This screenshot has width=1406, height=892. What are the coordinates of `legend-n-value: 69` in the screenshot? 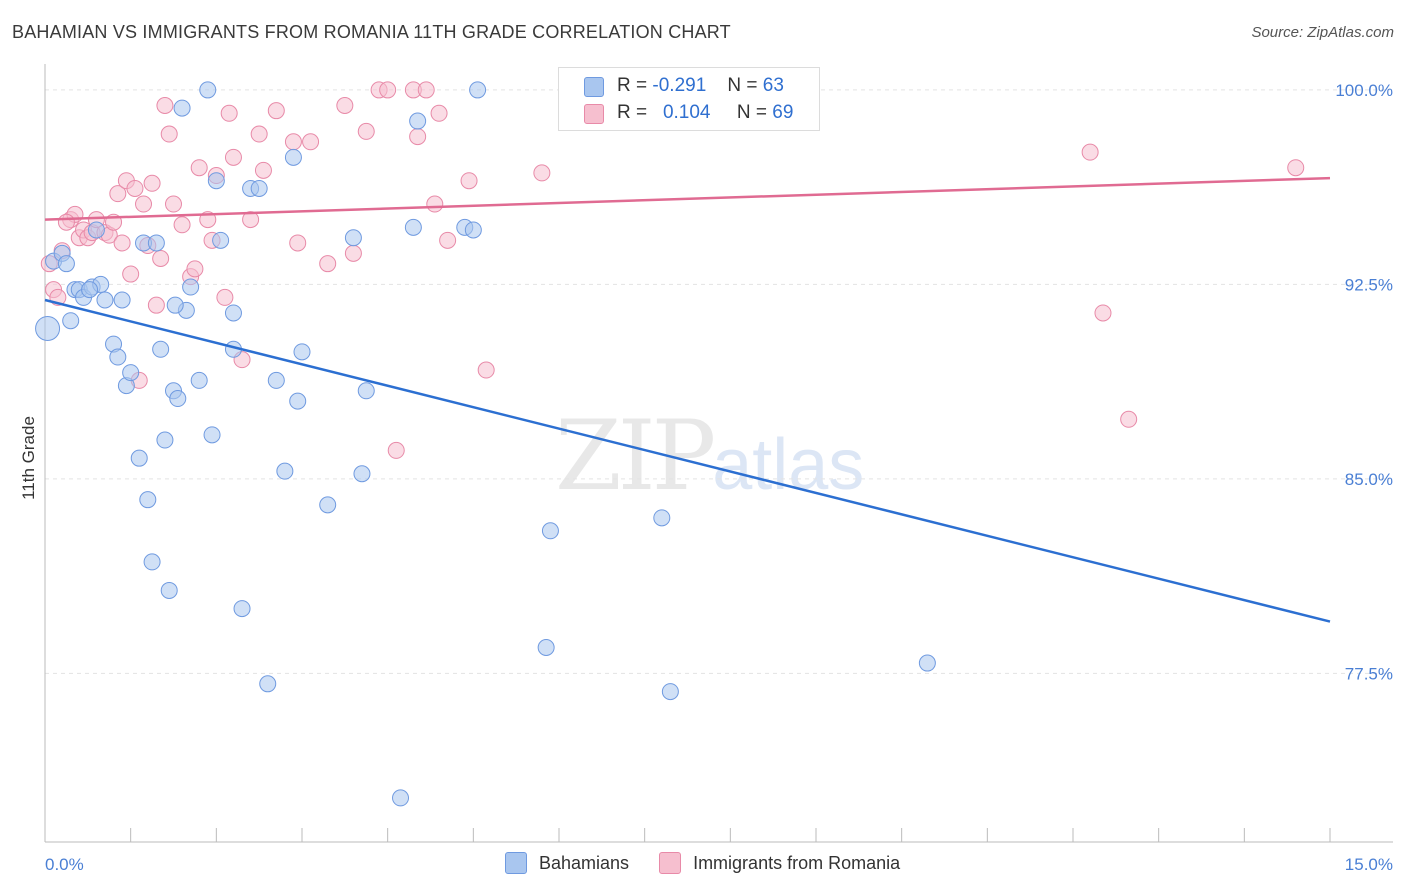 It's located at (783, 112).